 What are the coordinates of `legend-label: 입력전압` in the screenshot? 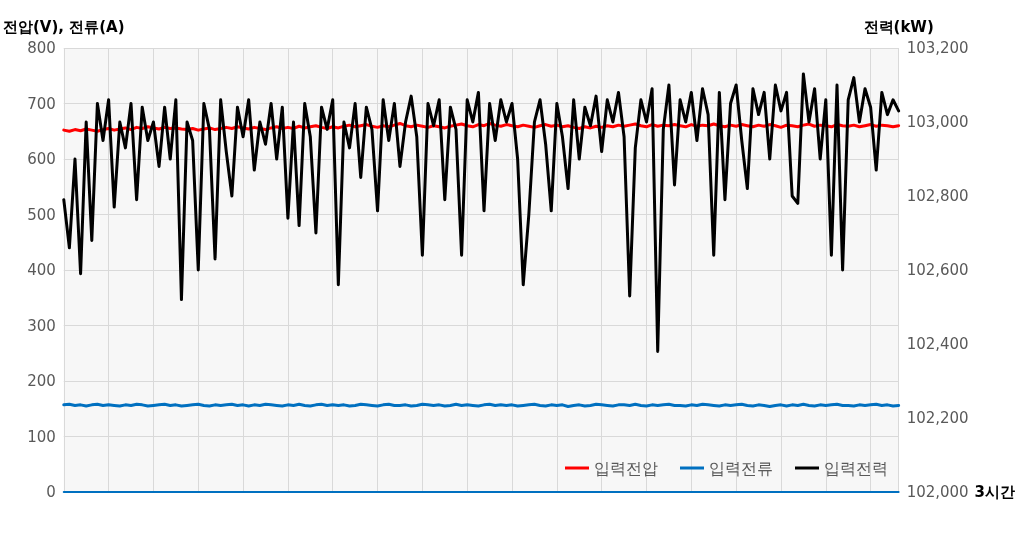 It's located at (626, 468).